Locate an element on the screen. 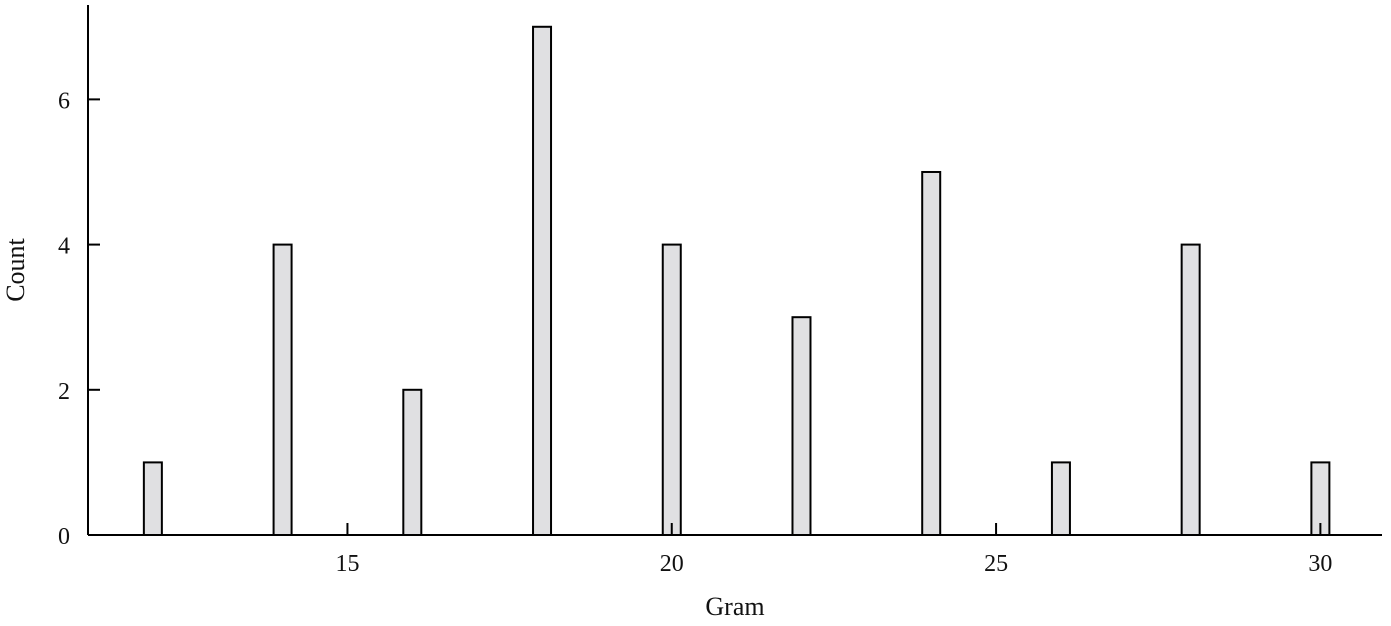  x-tick-label-20: 20 is located at coordinates (672, 564).